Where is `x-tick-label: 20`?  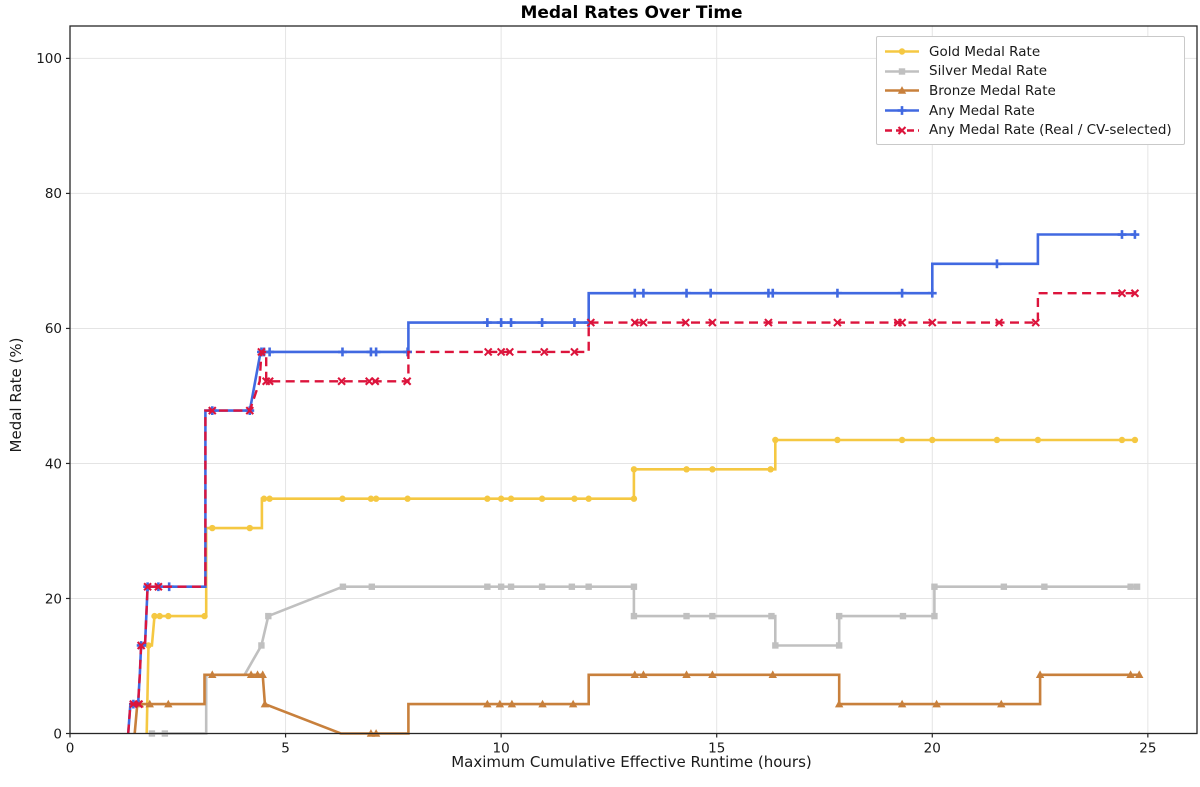 x-tick-label: 20 is located at coordinates (932, 749).